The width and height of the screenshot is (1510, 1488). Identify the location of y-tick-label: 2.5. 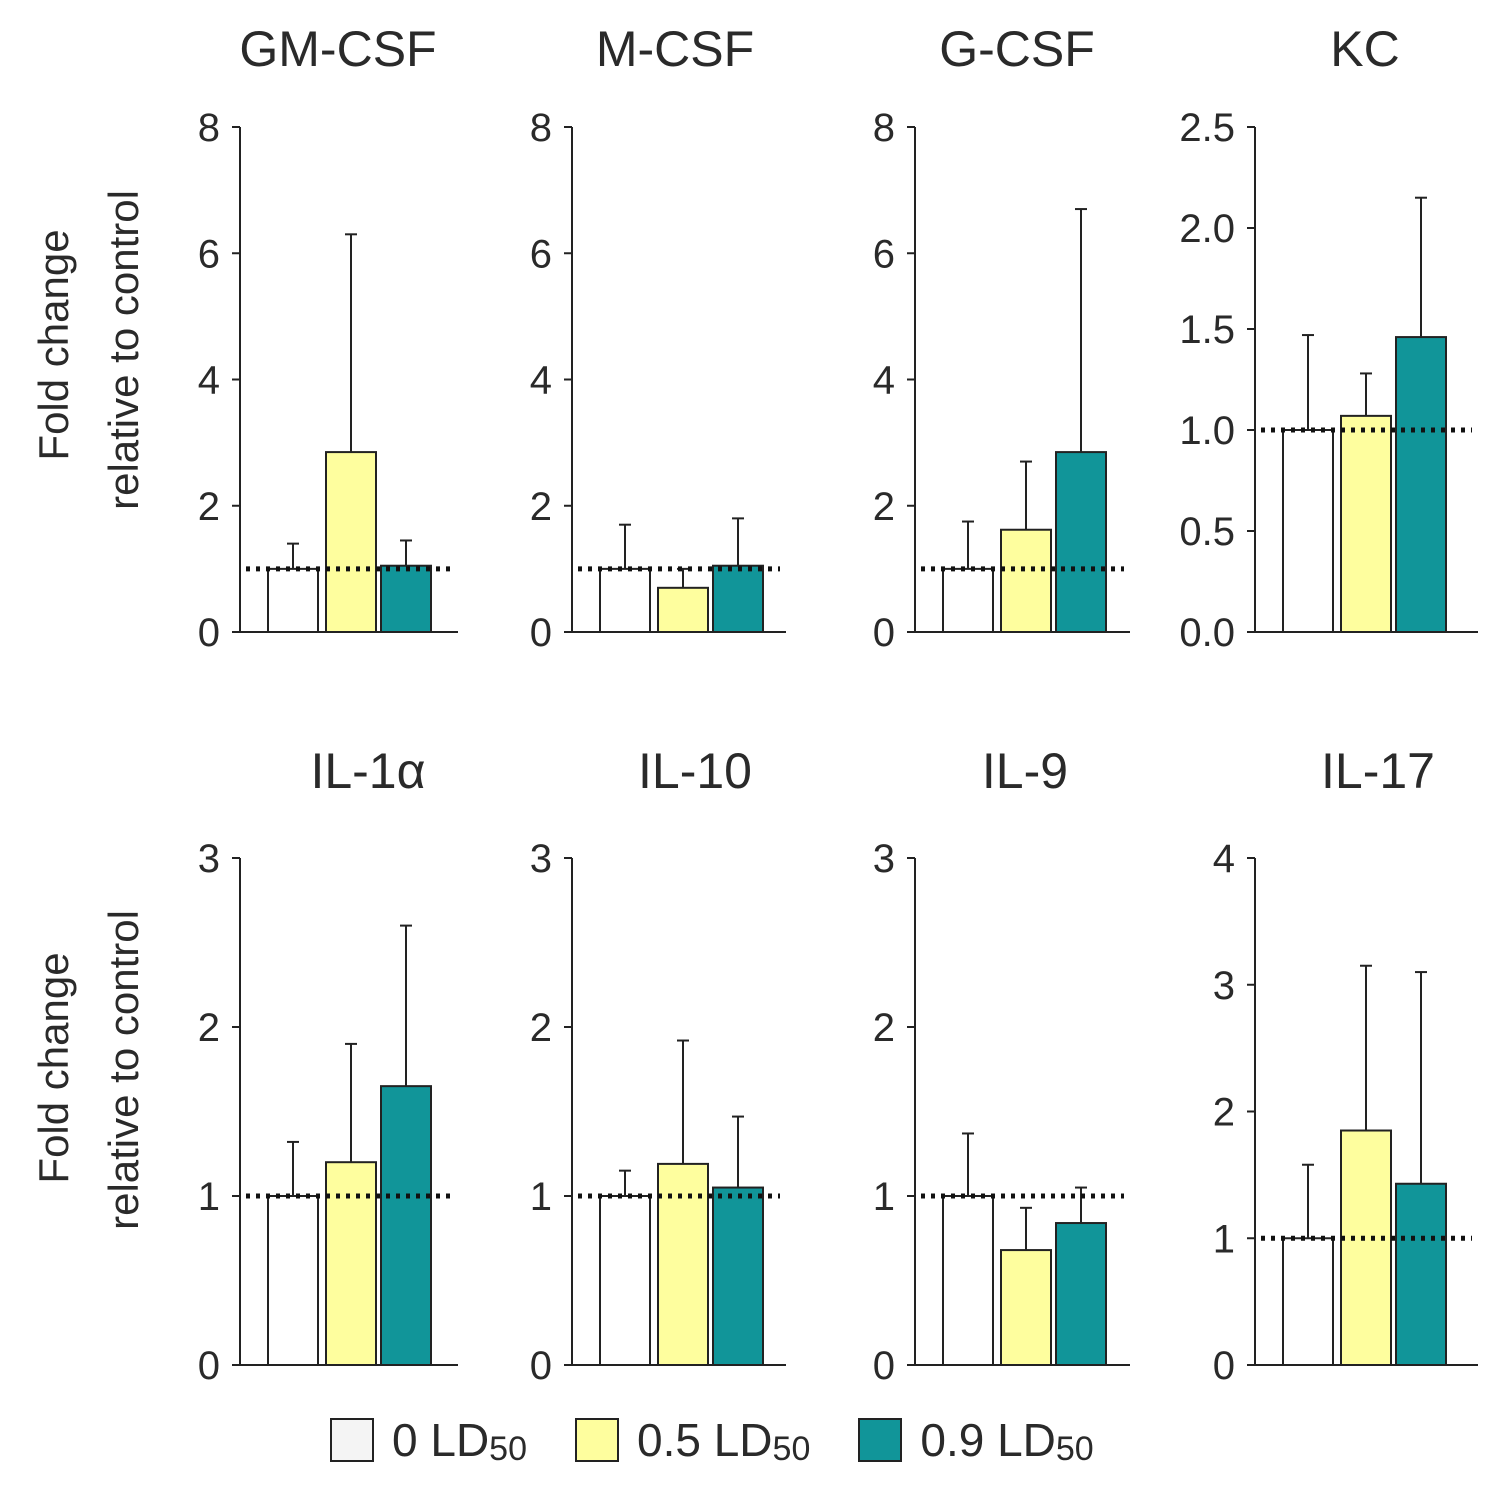
(1207, 128).